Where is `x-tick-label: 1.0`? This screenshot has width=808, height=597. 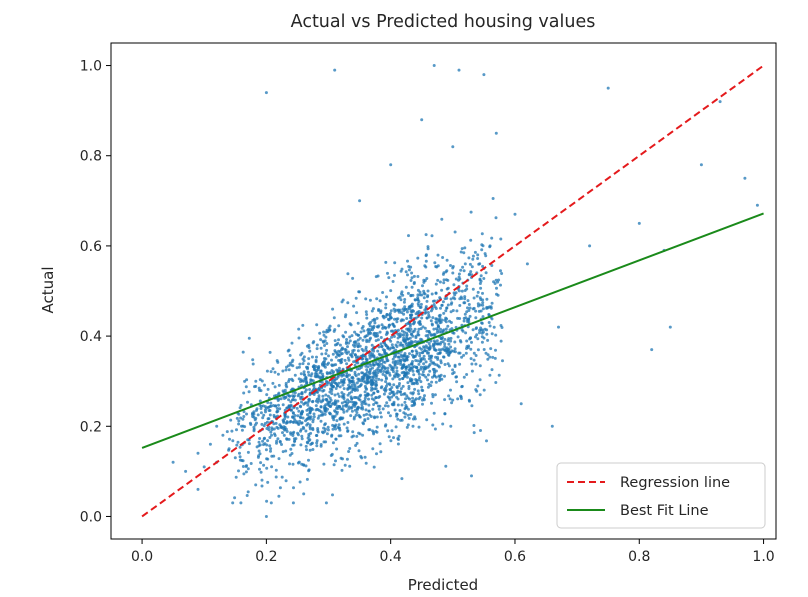 x-tick-label: 1.0 is located at coordinates (763, 557).